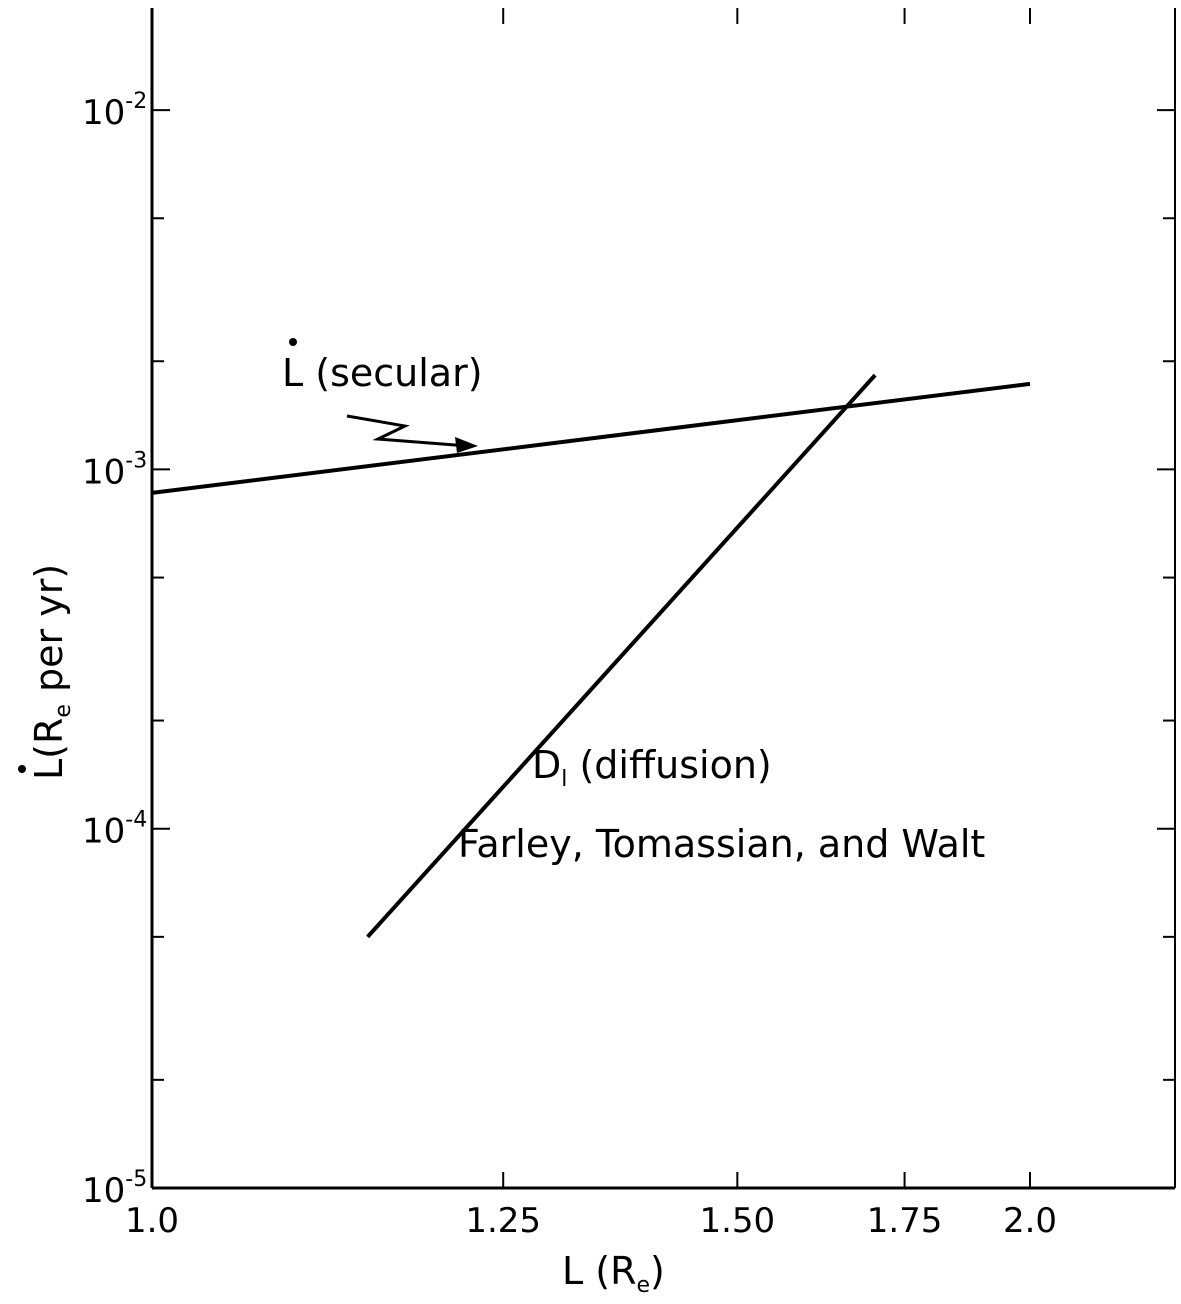  Describe the element at coordinates (503, 1221) in the screenshot. I see `x-tick-label: 1.25` at that location.